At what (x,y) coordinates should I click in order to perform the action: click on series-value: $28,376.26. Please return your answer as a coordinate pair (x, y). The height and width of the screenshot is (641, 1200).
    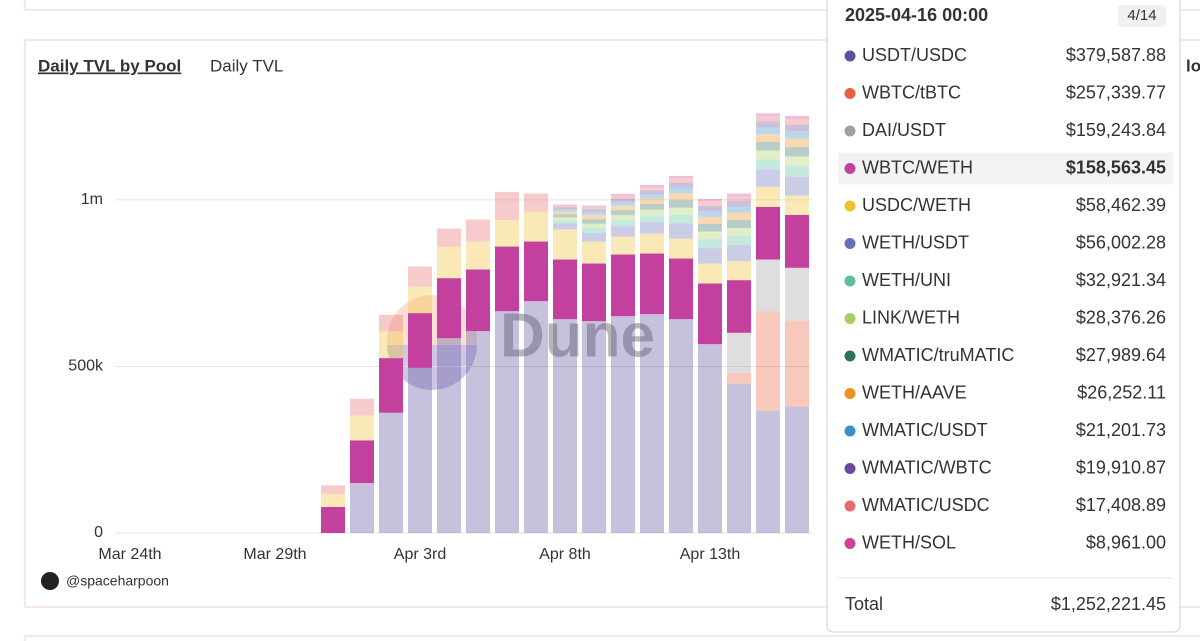
    Looking at the image, I should click on (1121, 317).